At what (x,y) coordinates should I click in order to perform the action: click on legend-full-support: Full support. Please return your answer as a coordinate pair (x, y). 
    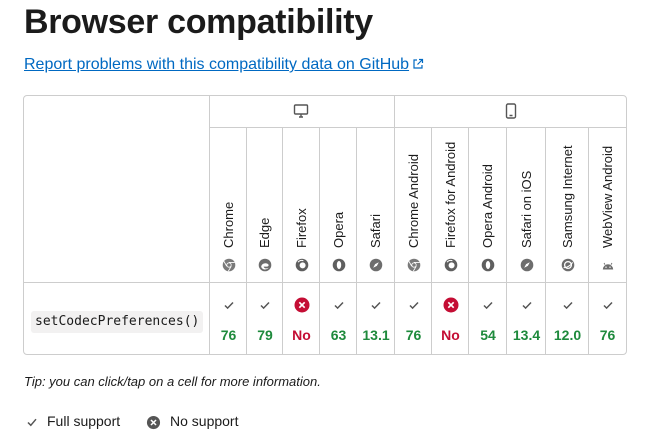
    Looking at the image, I should click on (84, 421).